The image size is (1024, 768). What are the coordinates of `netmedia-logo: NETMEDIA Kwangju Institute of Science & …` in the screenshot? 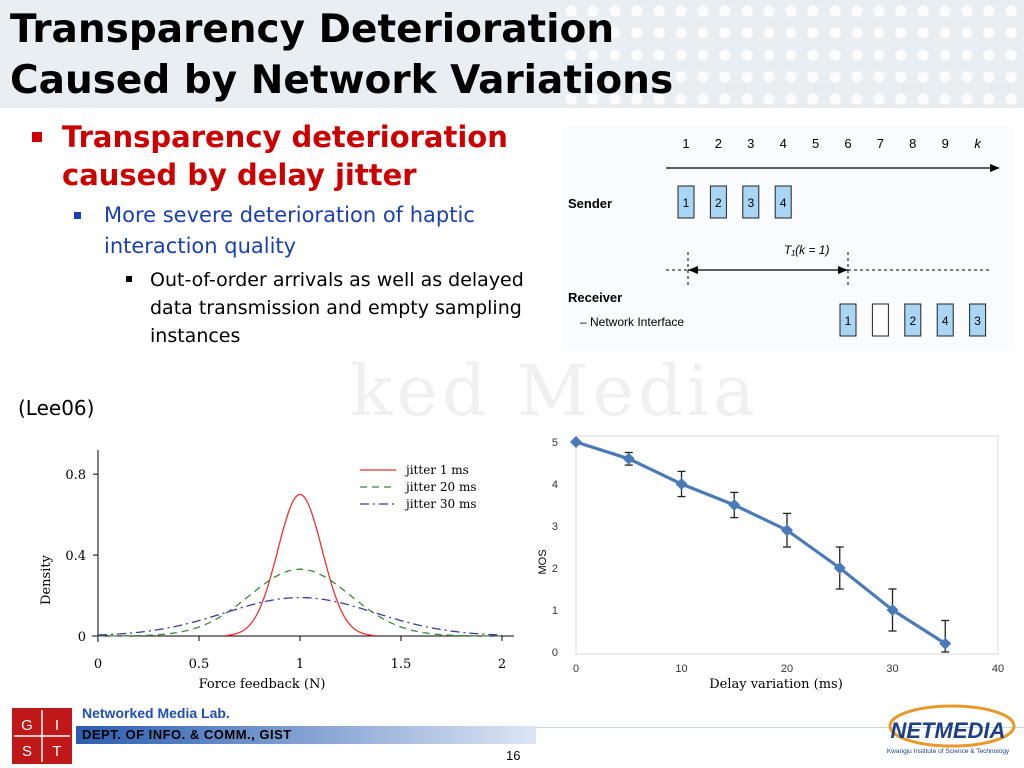 It's located at (951, 729).